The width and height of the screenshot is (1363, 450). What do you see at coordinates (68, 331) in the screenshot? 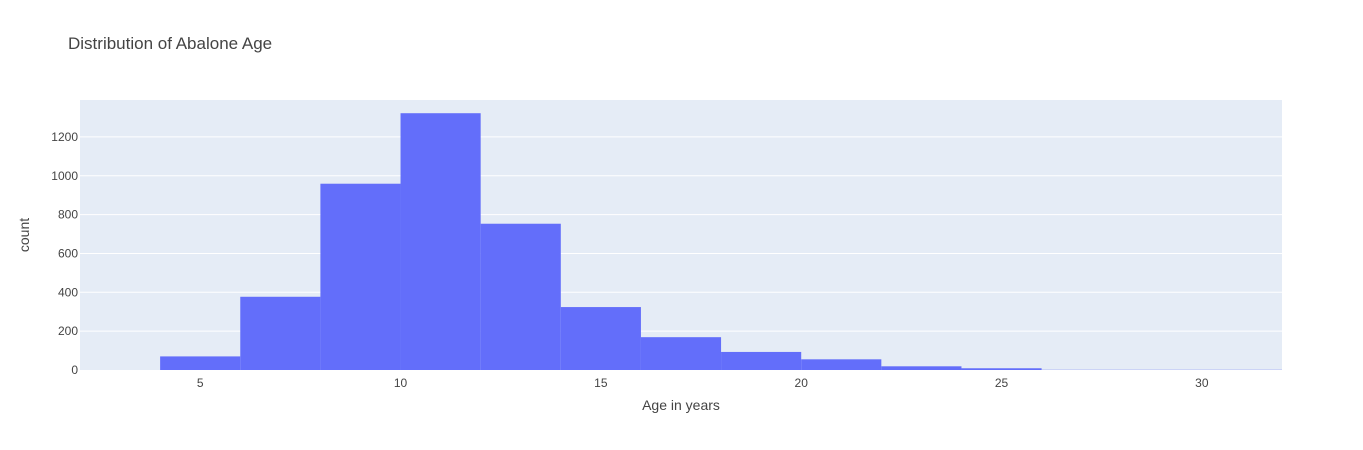
I see `y-tick-label: 200` at bounding box center [68, 331].